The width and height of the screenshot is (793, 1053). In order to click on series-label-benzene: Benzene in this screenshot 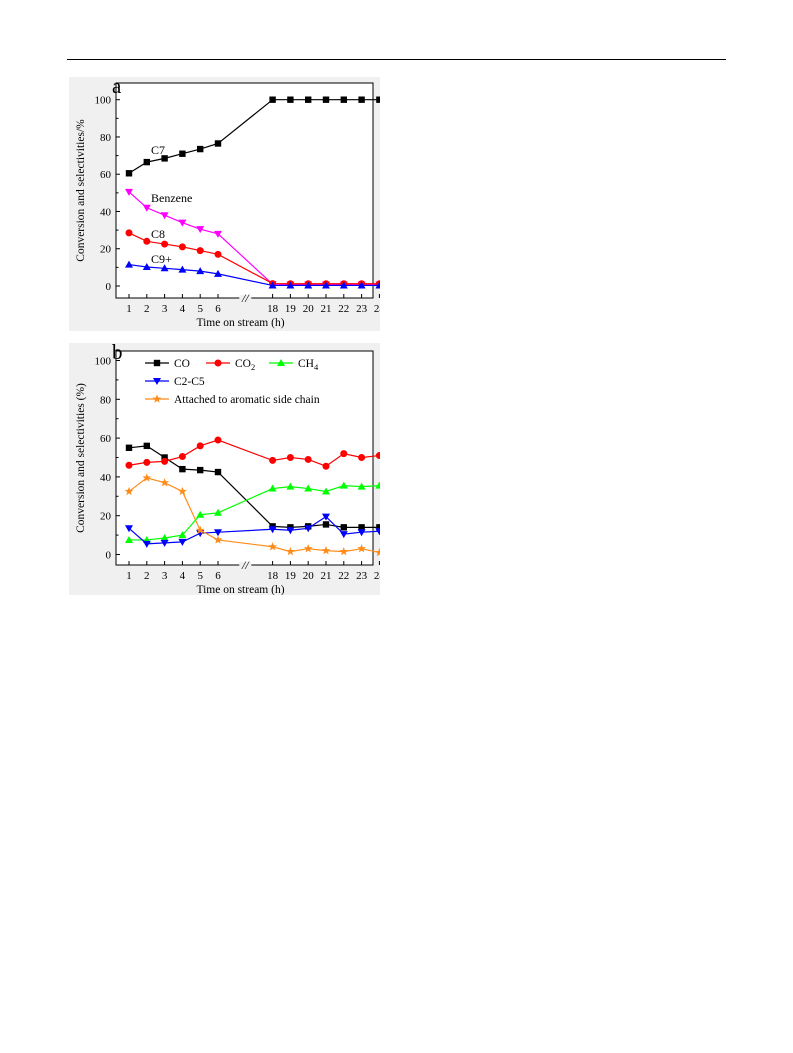, I will do `click(171, 198)`.